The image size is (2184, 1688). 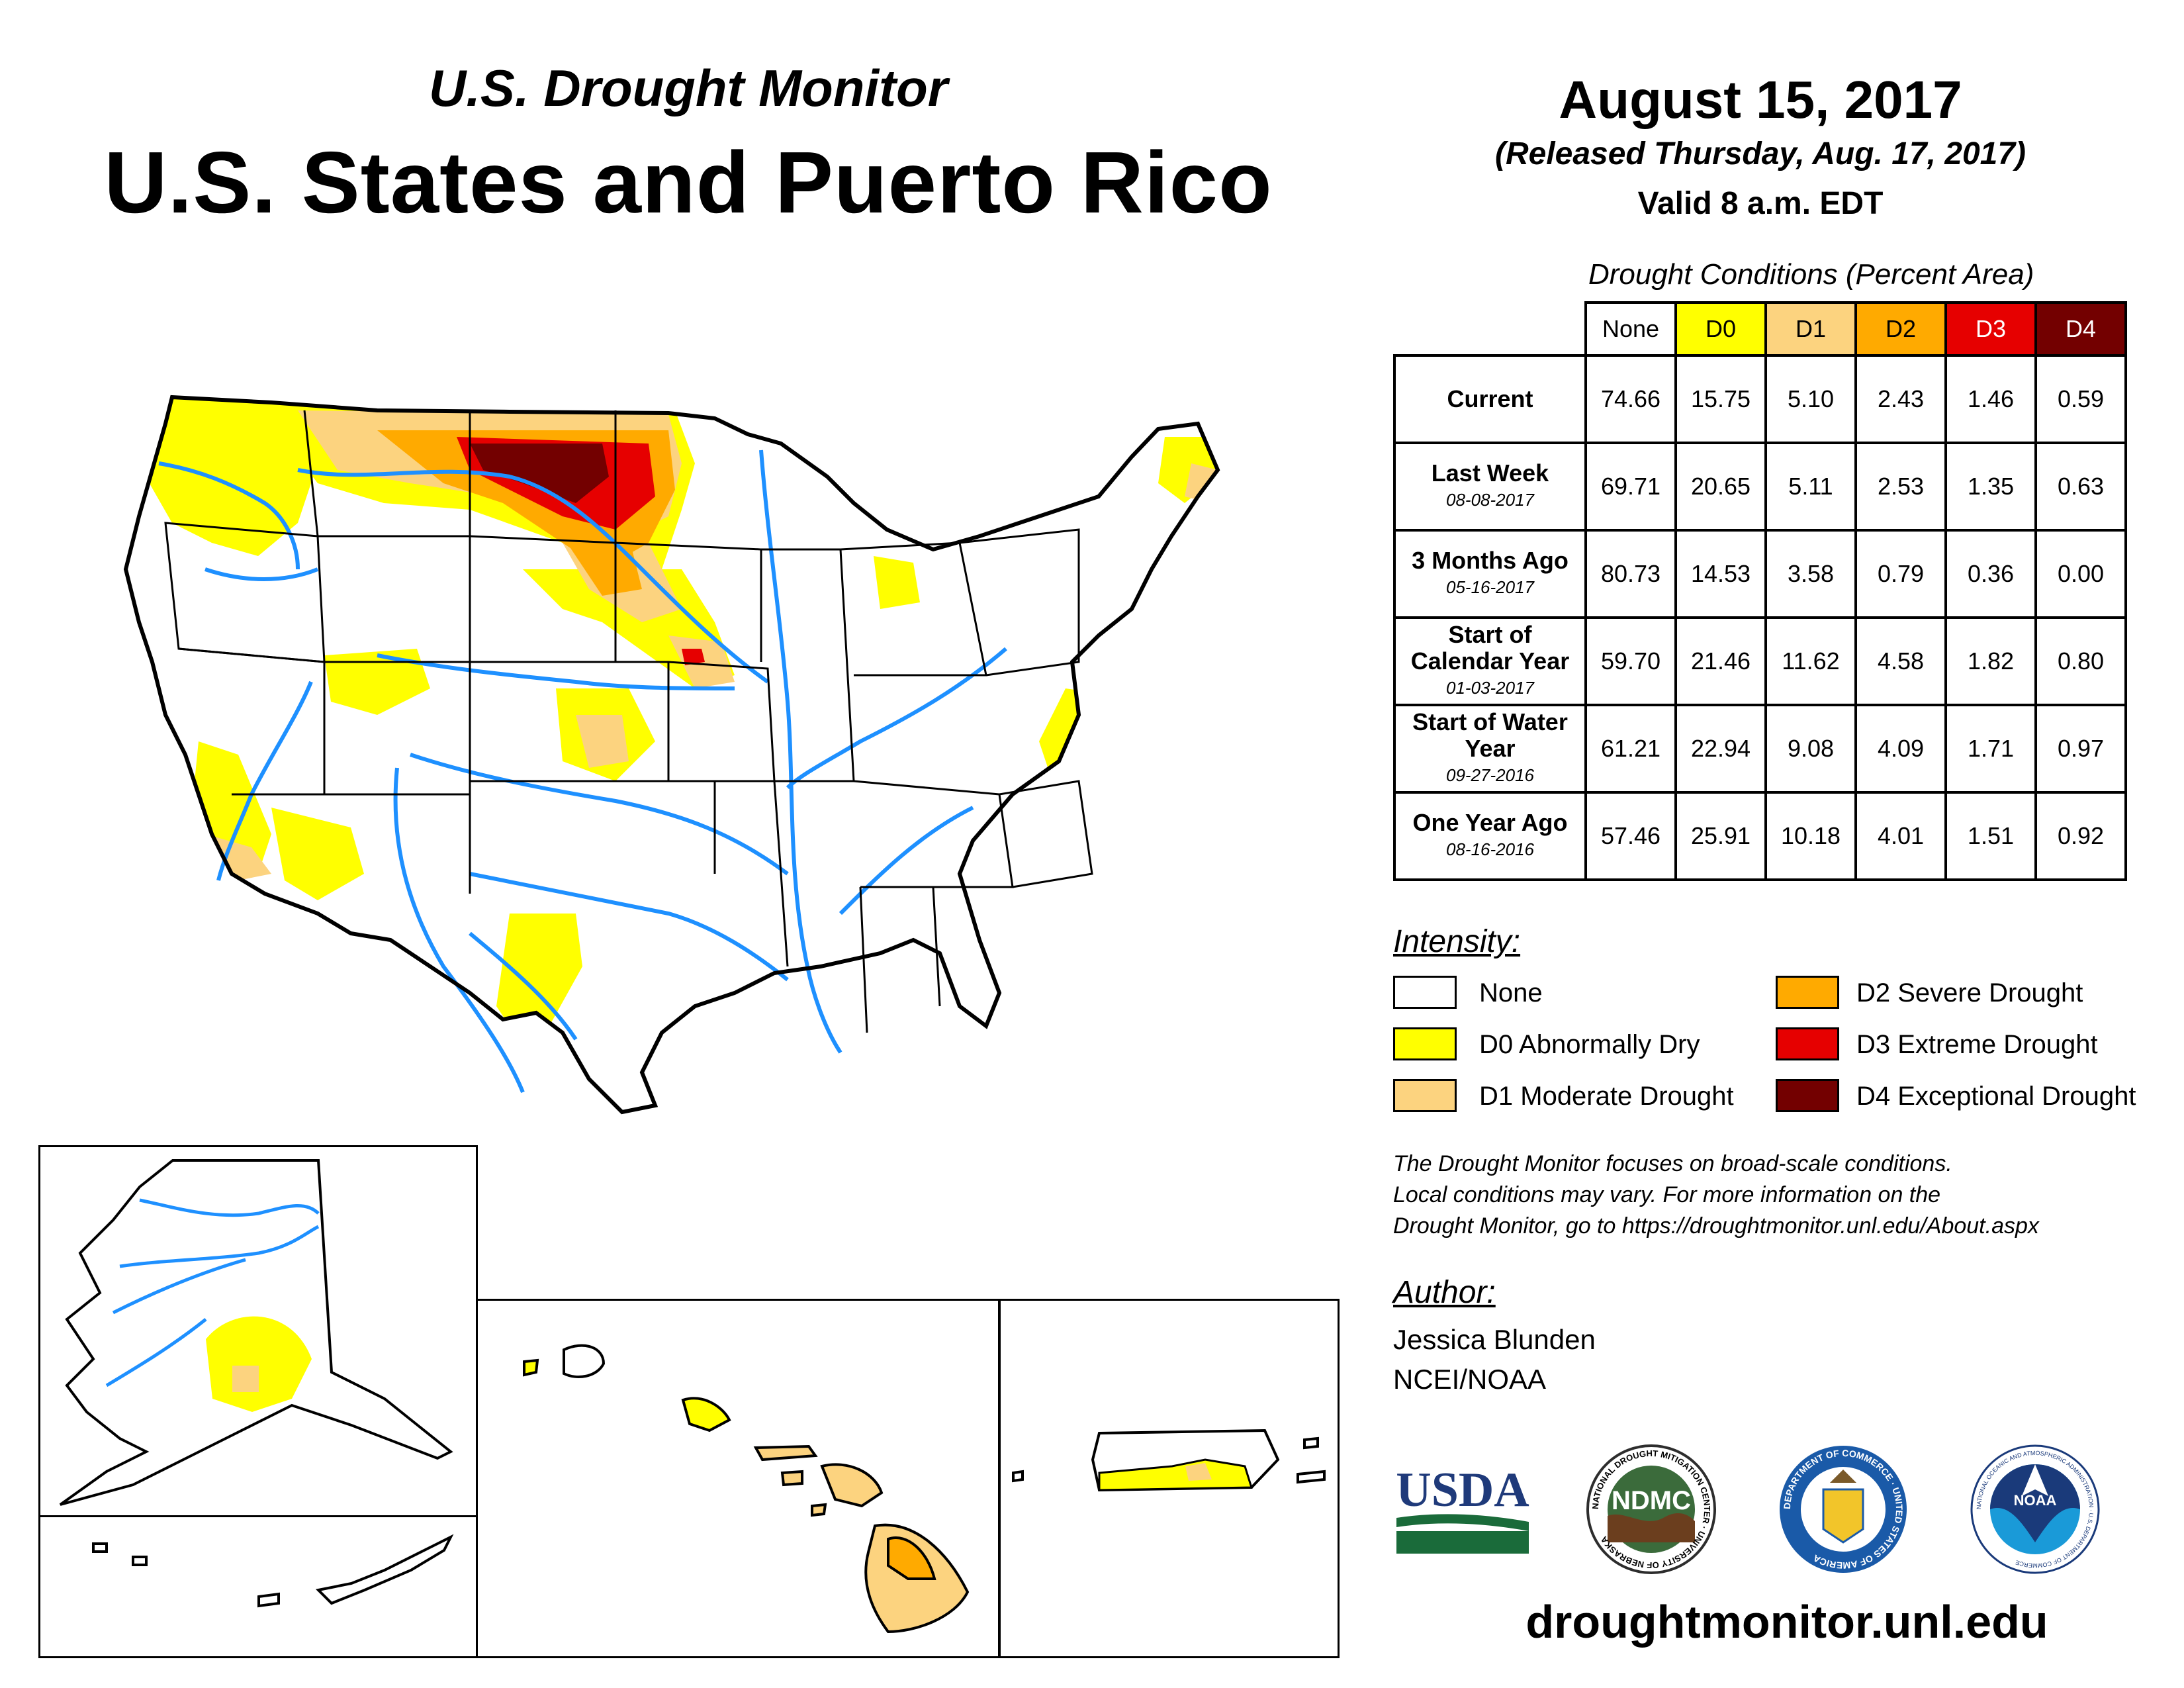 What do you see at coordinates (1807, 1095) in the screenshot?
I see `legend-swatch-d4` at bounding box center [1807, 1095].